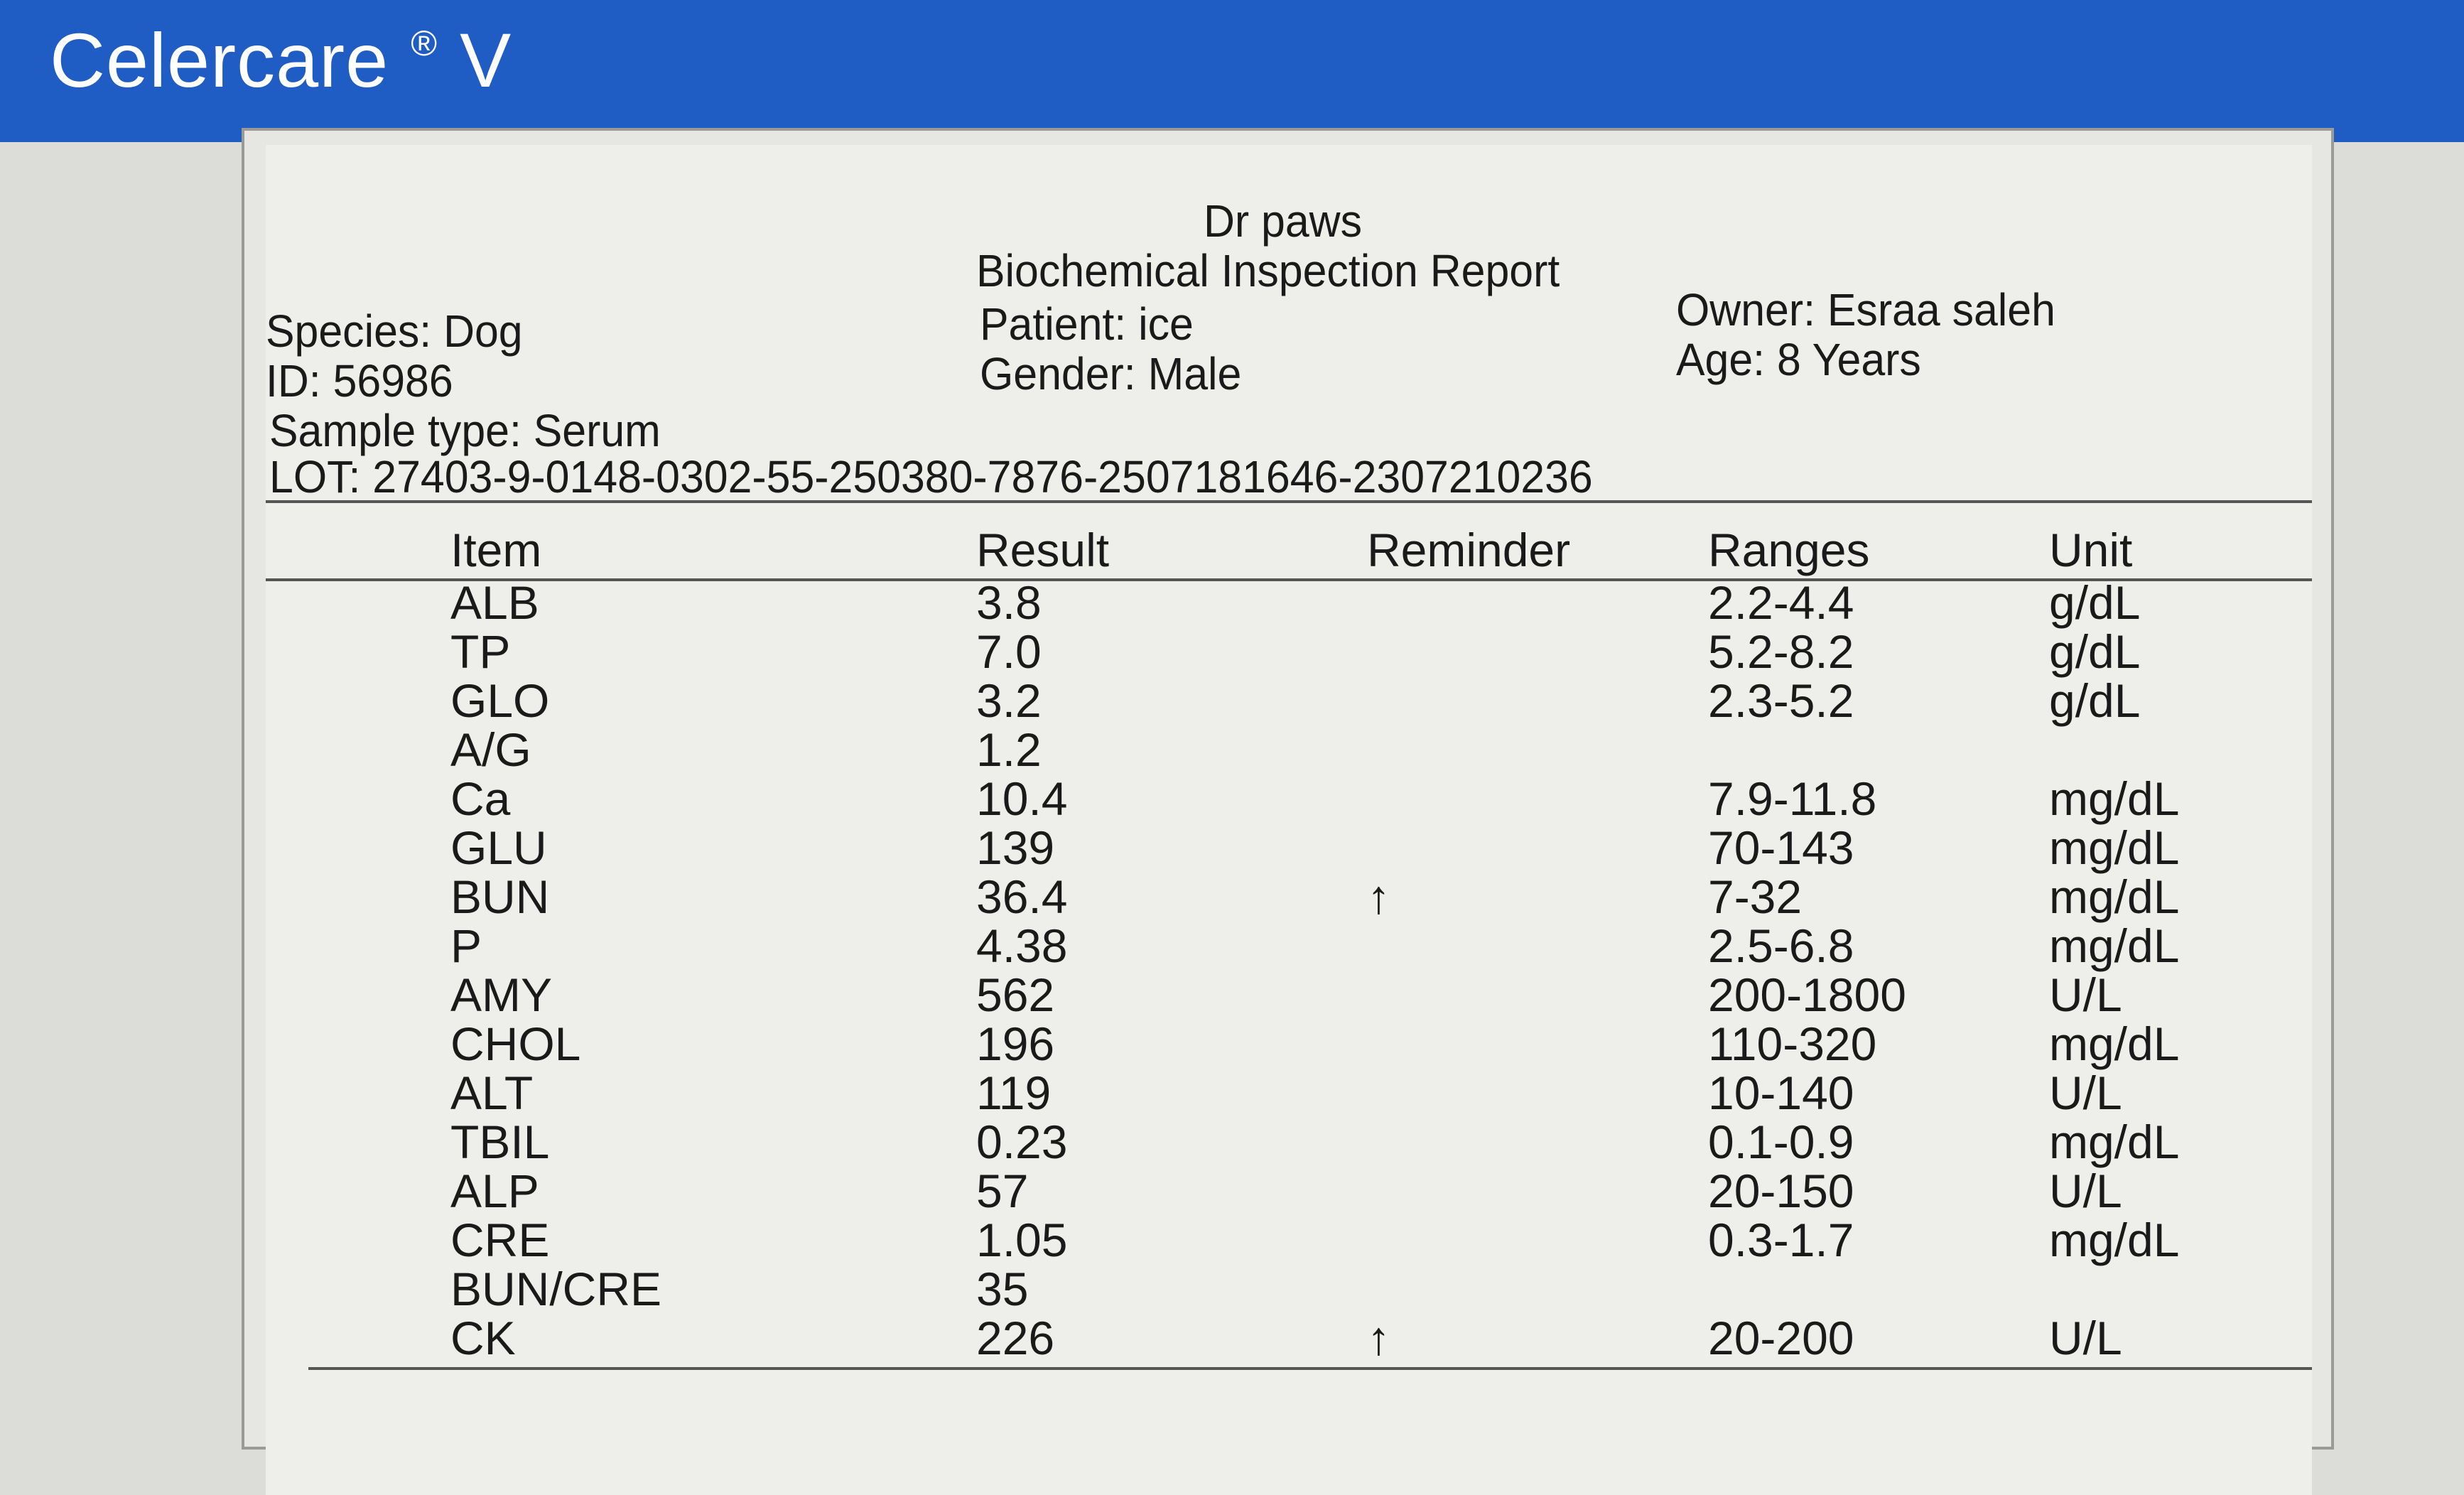 This screenshot has width=2464, height=1495. I want to click on range-cell: 7.9-11.8, so click(1793, 798).